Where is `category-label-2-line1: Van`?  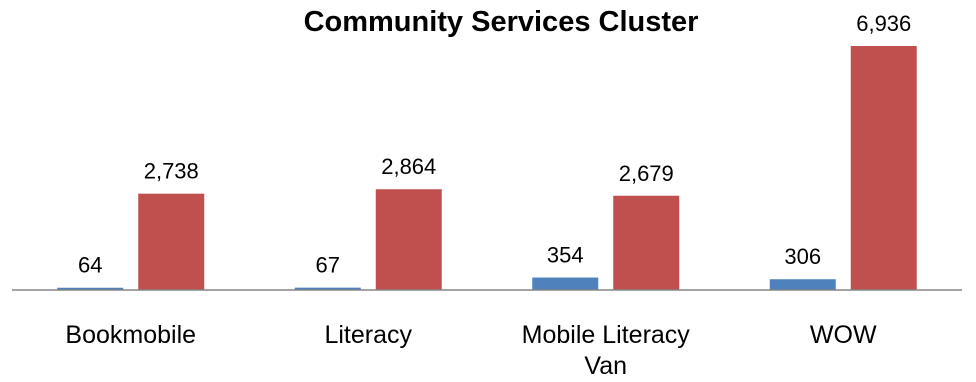 category-label-2-line1: Van is located at coordinates (605, 366).